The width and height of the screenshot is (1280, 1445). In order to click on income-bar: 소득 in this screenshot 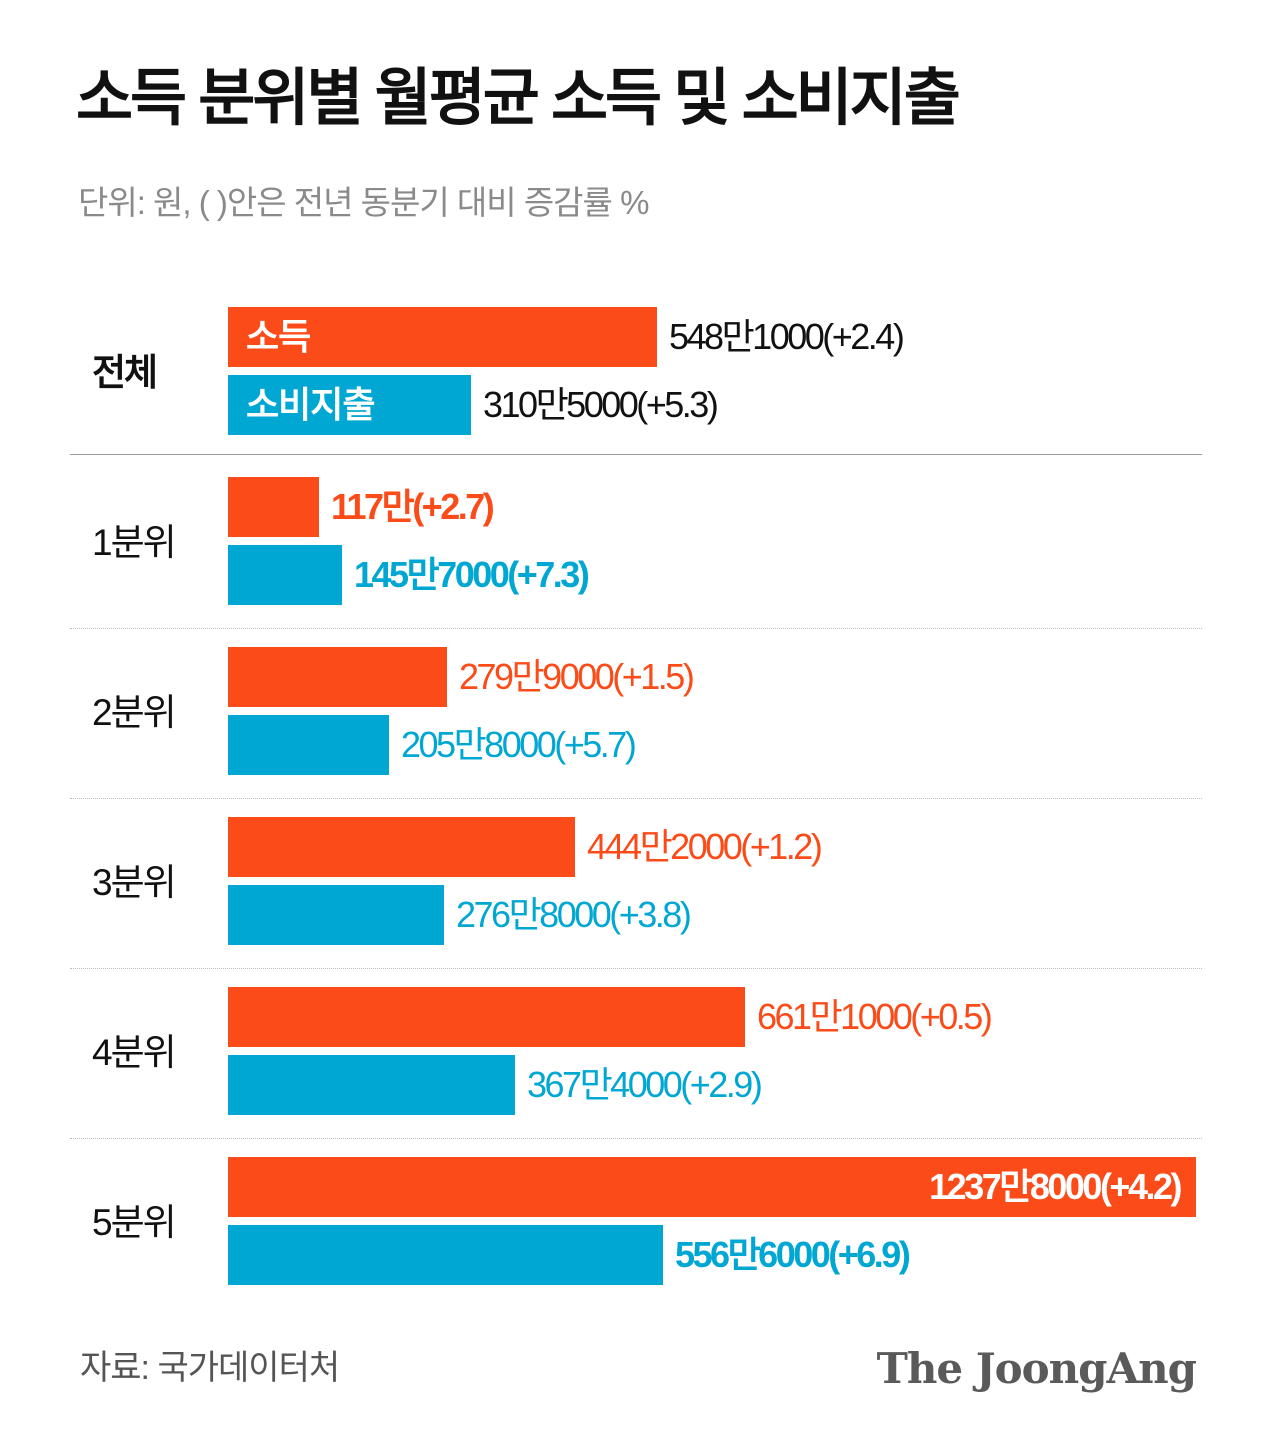, I will do `click(442, 337)`.